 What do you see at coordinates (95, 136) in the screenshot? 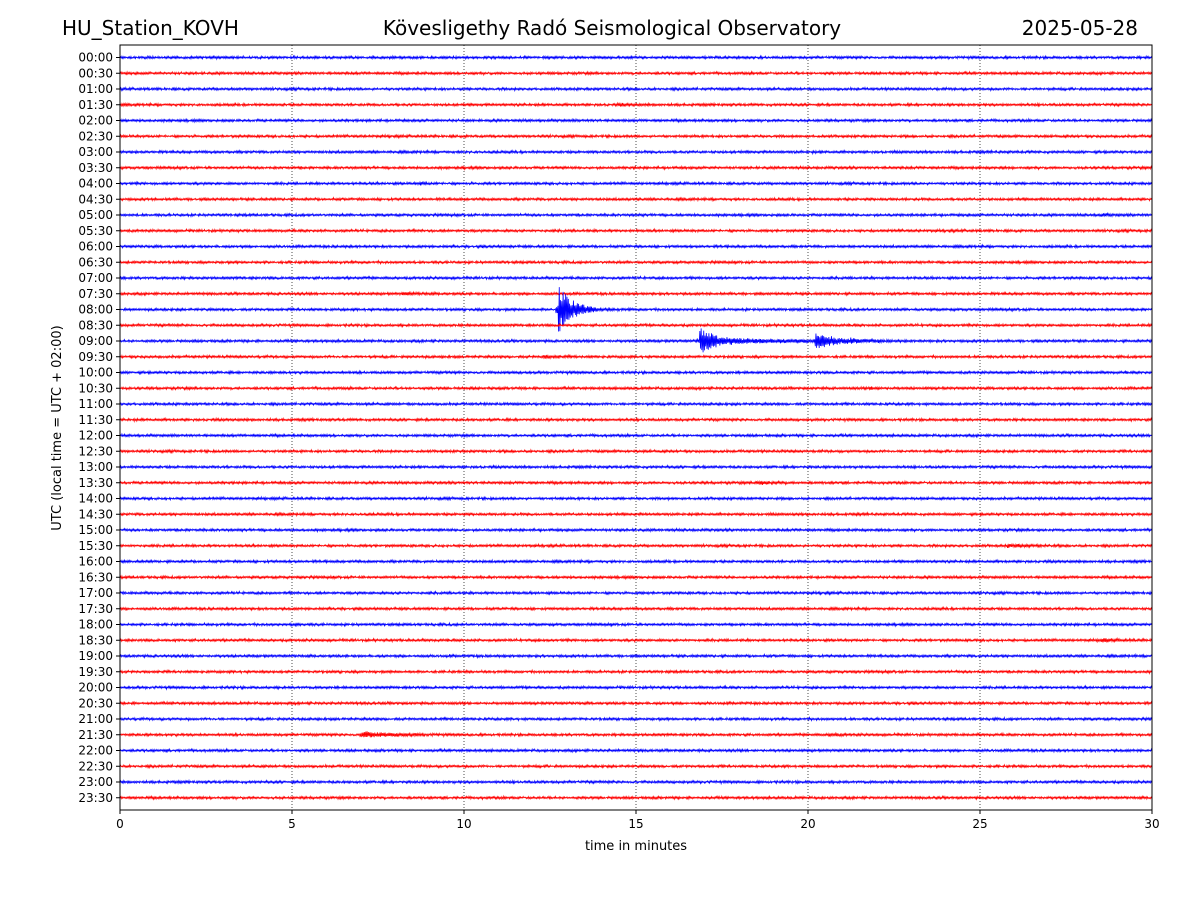
I see `y-tick-label: 02:30` at bounding box center [95, 136].